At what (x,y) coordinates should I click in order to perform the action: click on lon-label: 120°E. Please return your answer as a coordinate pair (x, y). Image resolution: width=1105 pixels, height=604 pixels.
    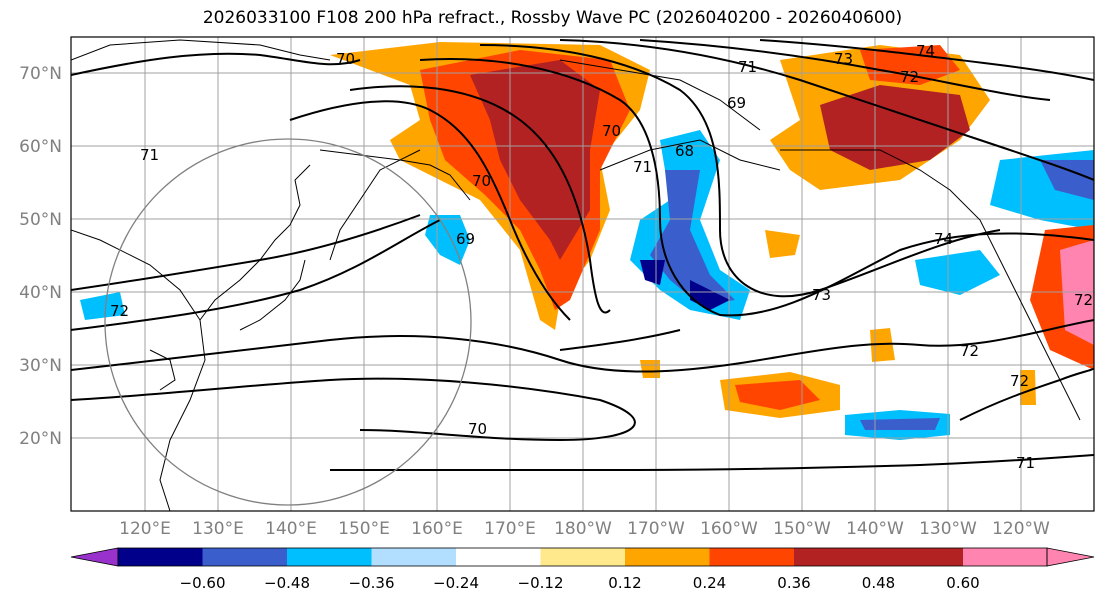
    Looking at the image, I should click on (145, 529).